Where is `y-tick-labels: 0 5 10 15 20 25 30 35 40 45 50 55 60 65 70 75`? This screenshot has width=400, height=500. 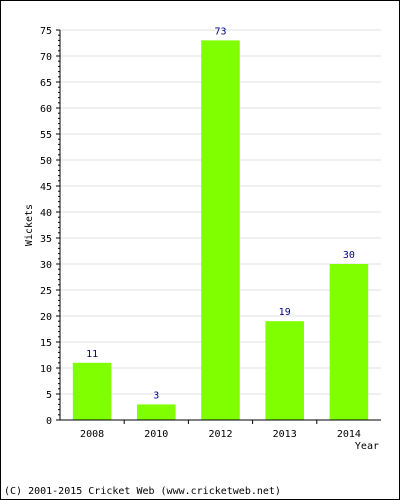 y-tick-labels: 0 5 10 15 20 25 30 35 40 45 50 55 60 65 70 75 is located at coordinates (46, 226).